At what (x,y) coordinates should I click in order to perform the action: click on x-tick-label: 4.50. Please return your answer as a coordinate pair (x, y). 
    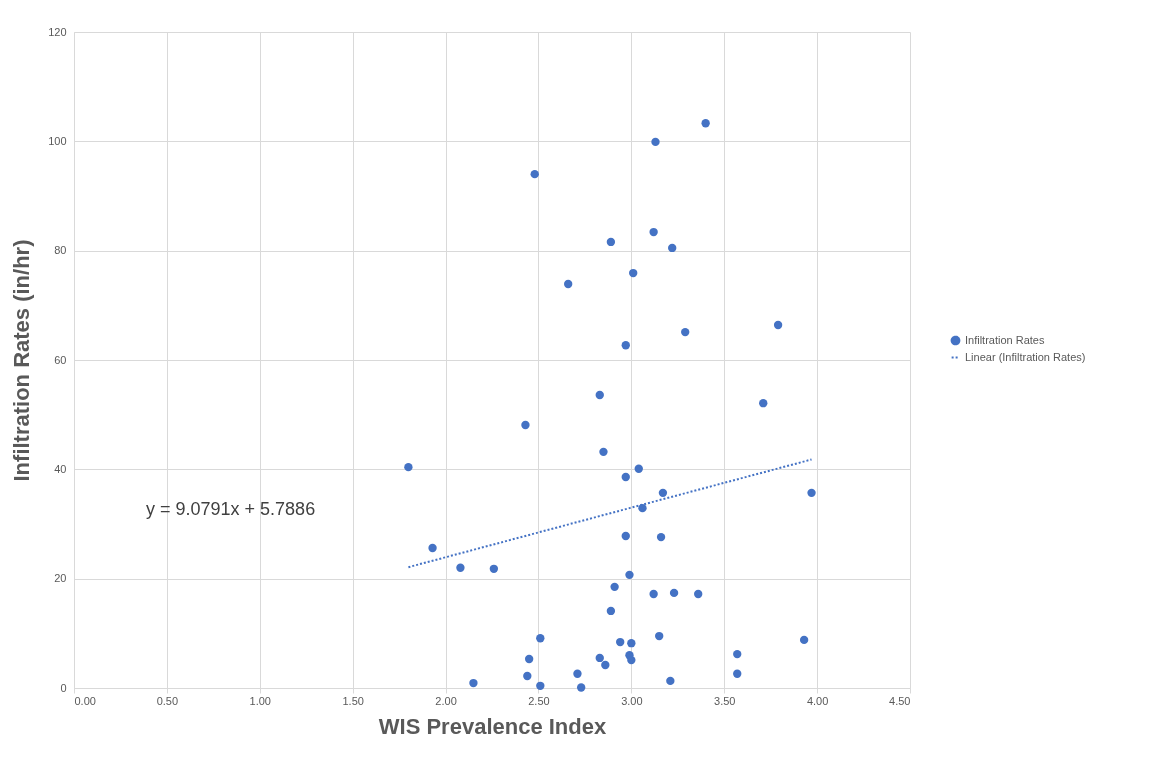
    Looking at the image, I should click on (900, 700).